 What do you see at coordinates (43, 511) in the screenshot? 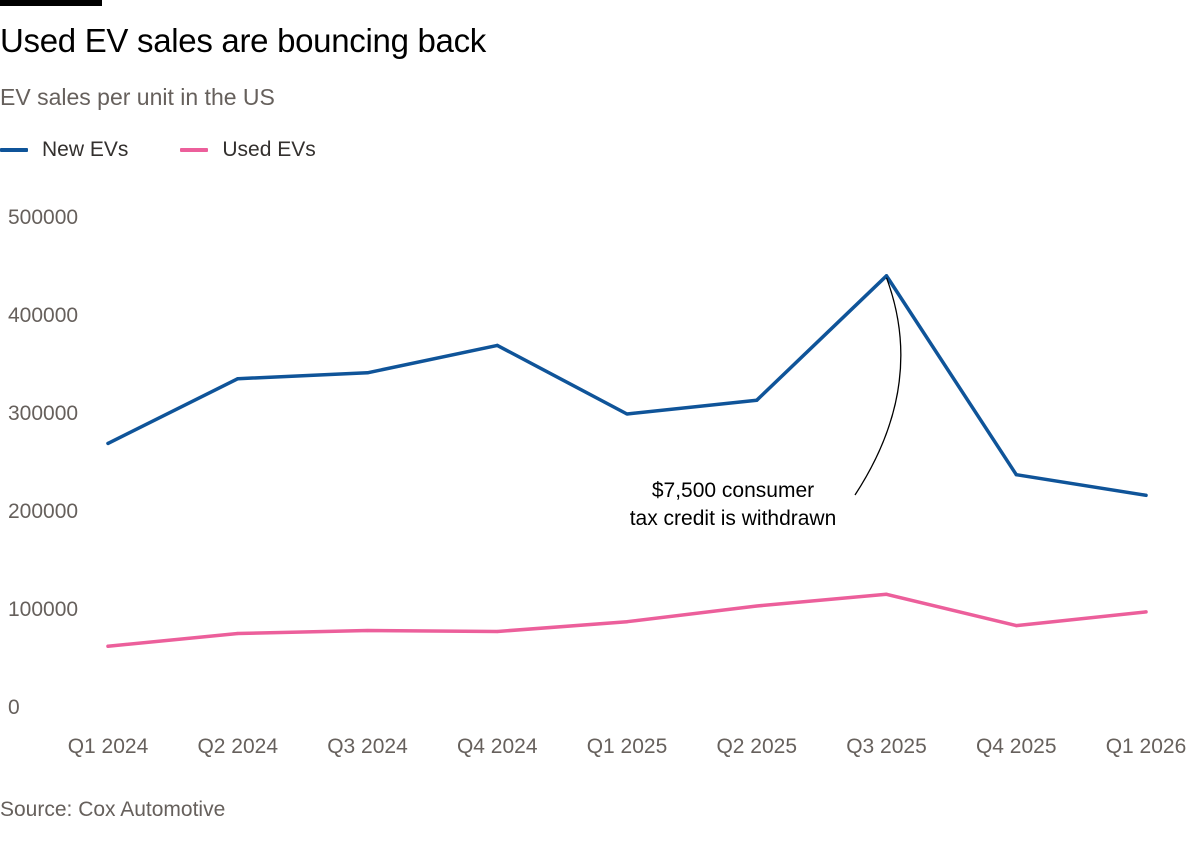
I see `y-tick-label: 200000` at bounding box center [43, 511].